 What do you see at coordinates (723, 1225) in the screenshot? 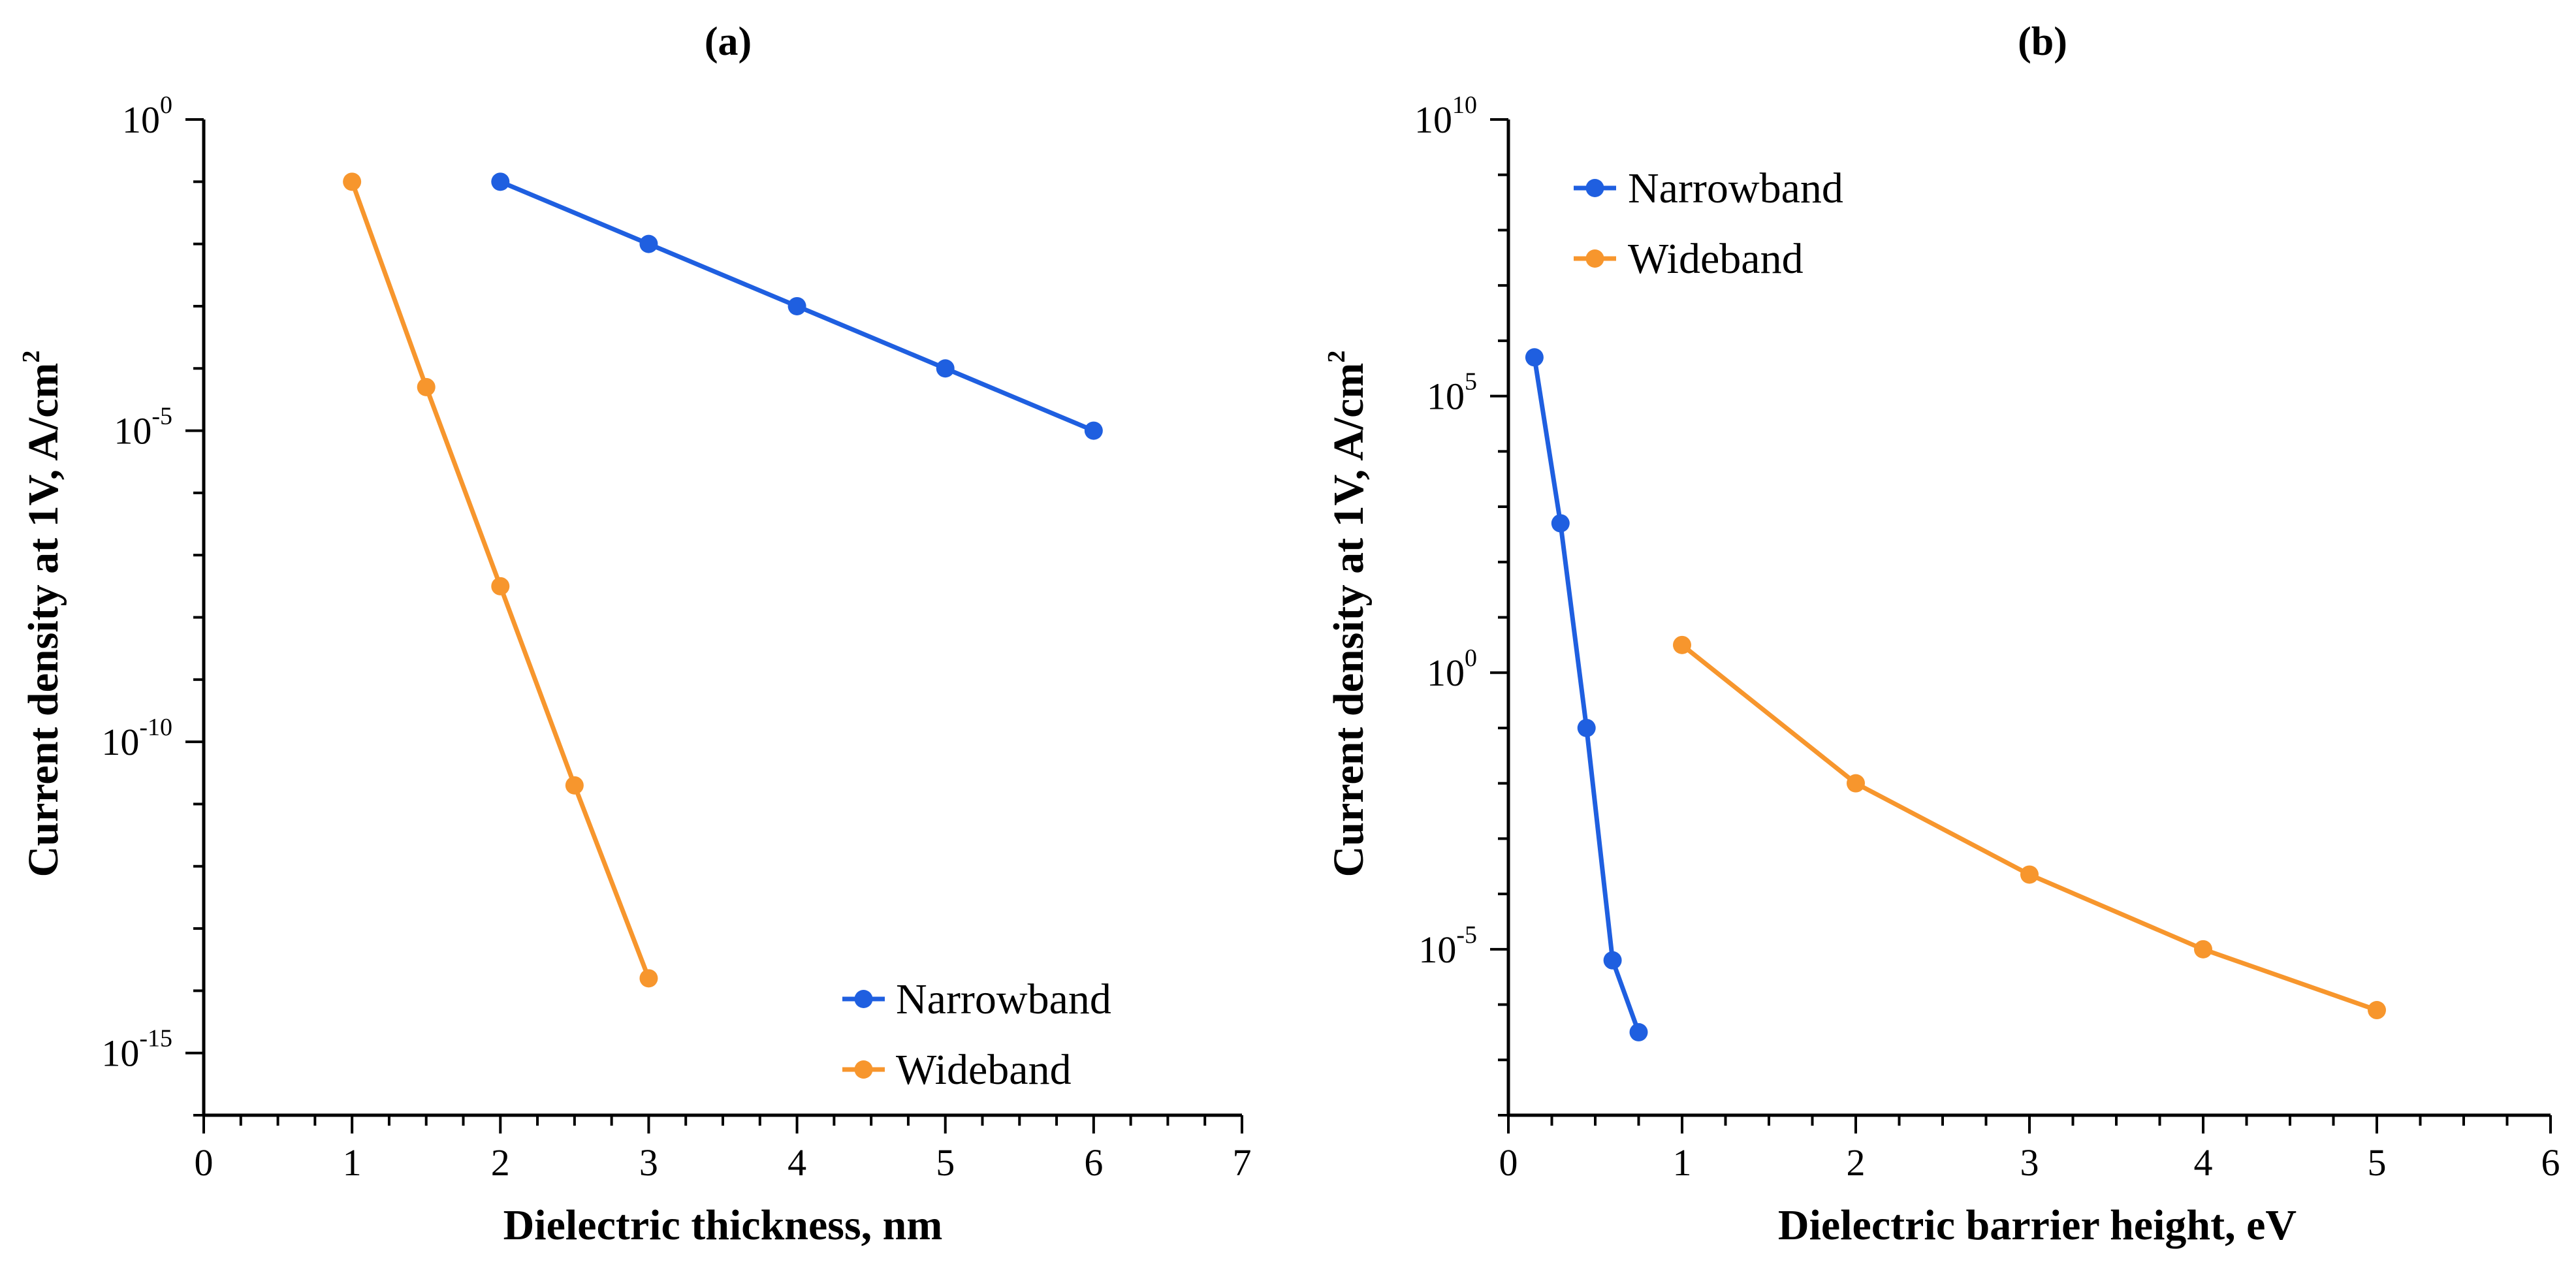
I see `x-axis-title: Dielectric thickness, nm` at bounding box center [723, 1225].